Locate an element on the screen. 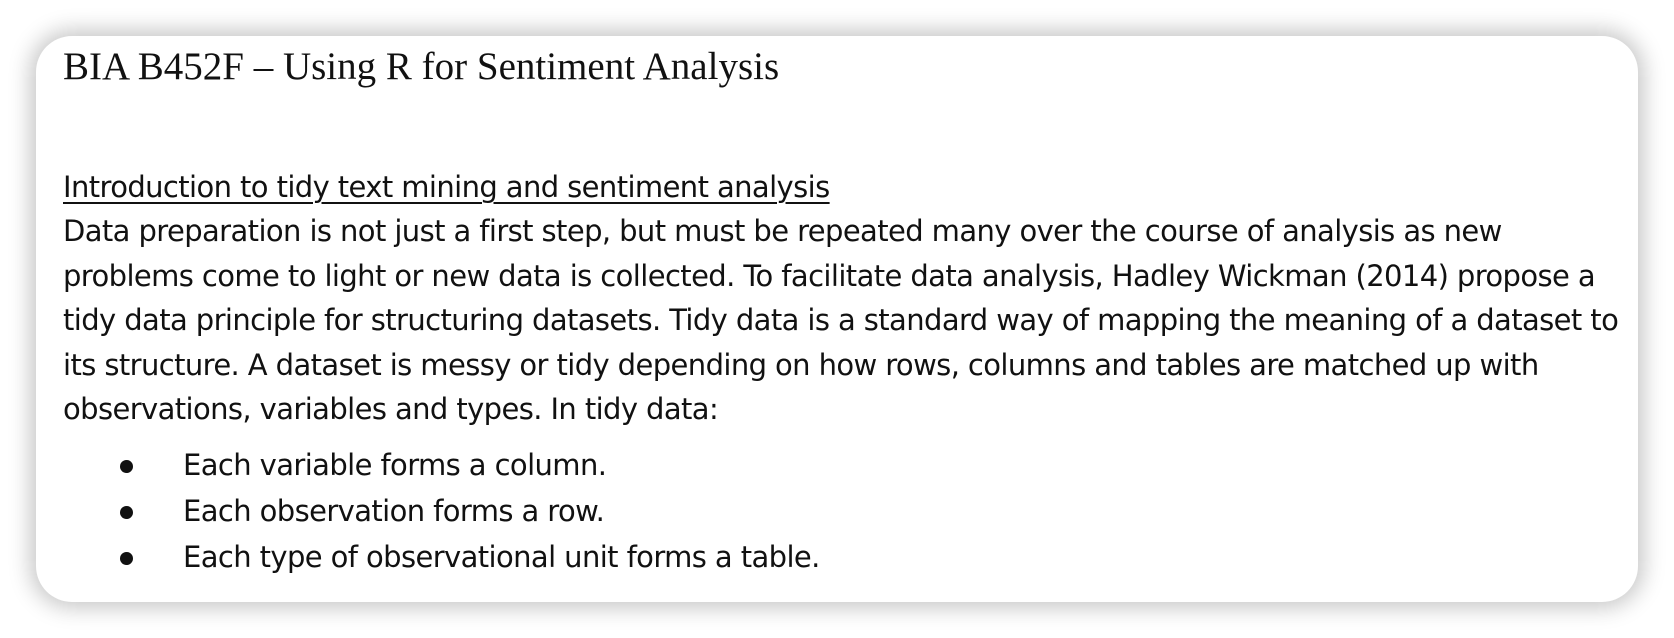  list-item: Each observation forms a row. is located at coordinates (843, 511).